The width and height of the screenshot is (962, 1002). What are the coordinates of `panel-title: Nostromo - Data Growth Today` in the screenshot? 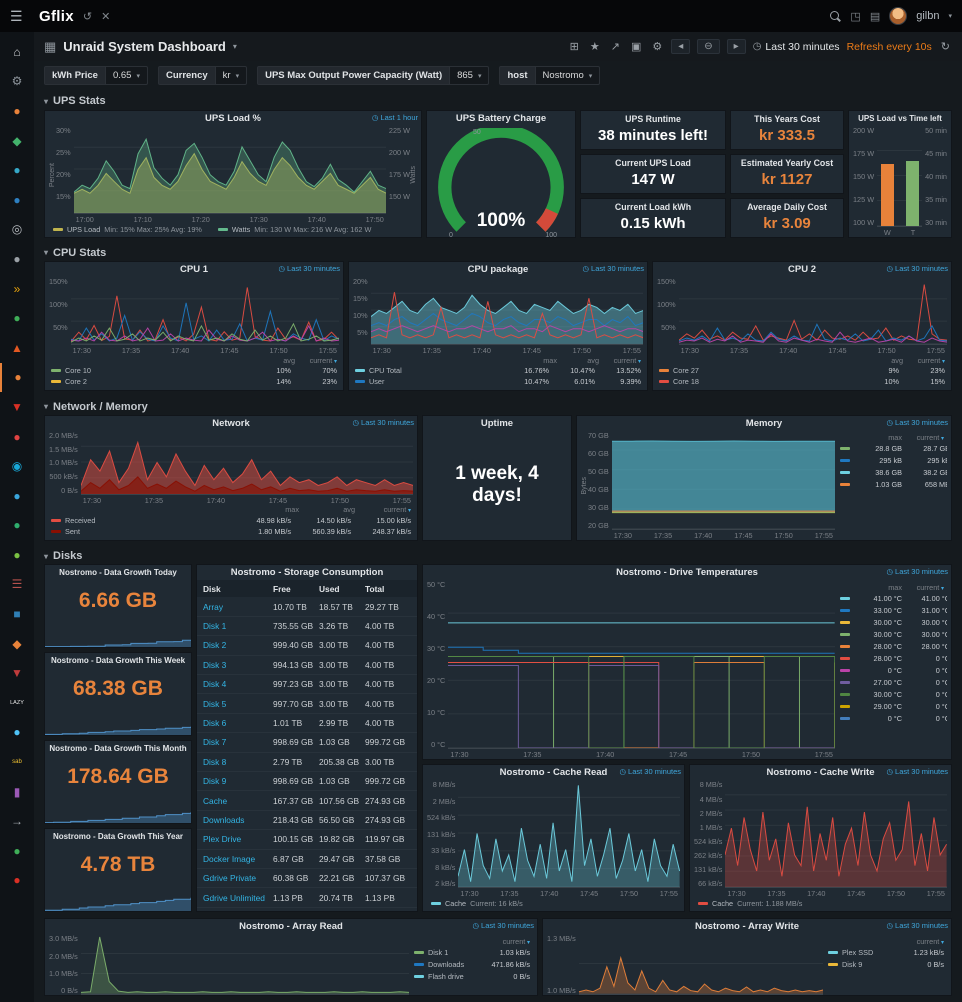 It's located at (118, 573).